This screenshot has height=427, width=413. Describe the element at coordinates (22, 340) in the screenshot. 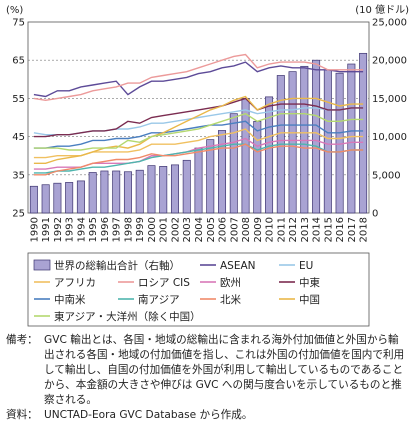

I see `remarks-label: 備考：` at that location.